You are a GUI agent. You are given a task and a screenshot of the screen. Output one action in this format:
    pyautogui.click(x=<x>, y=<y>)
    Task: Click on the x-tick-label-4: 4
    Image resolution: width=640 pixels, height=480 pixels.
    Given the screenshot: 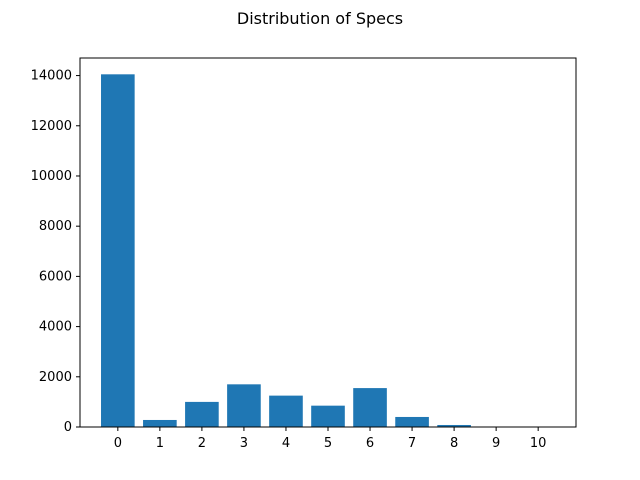 What is the action you would take?
    pyautogui.click(x=286, y=443)
    